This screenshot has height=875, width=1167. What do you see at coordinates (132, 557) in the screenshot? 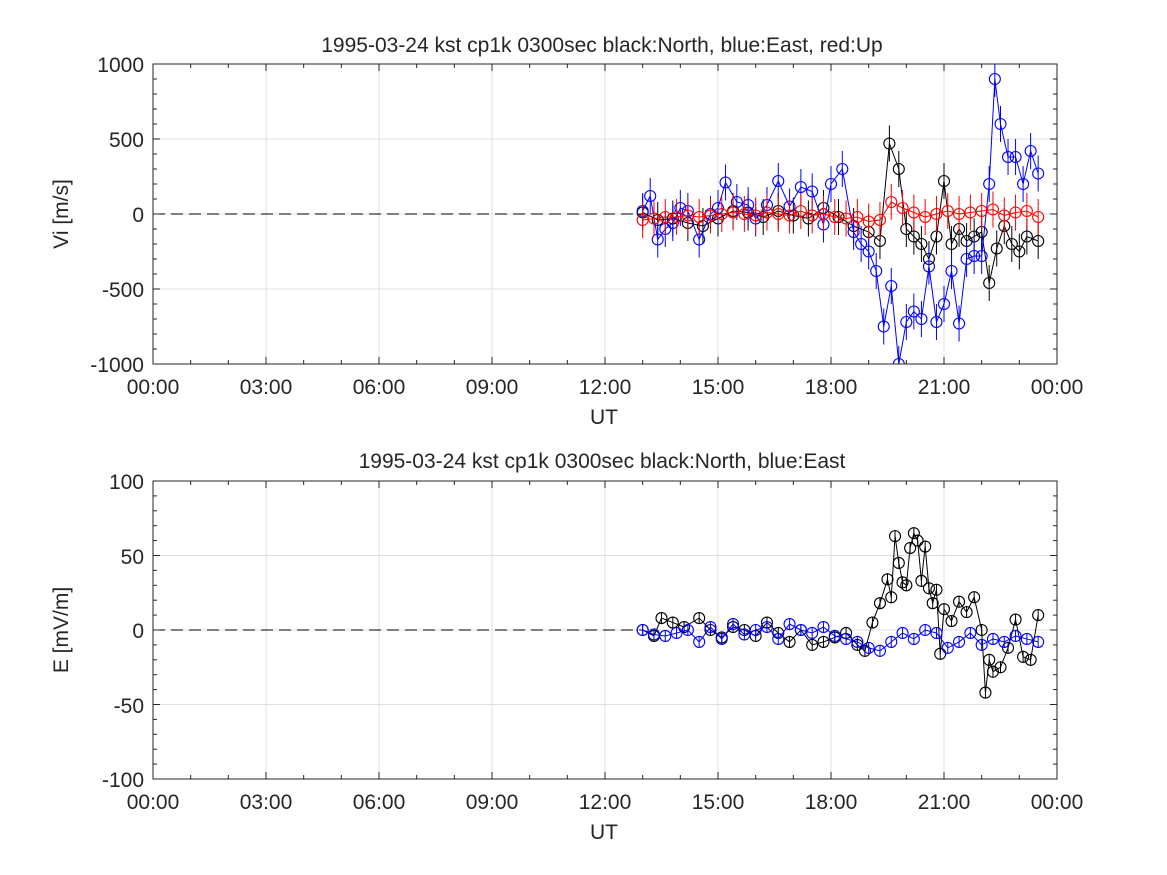
I see `e-ytick-label: 50` at bounding box center [132, 557].